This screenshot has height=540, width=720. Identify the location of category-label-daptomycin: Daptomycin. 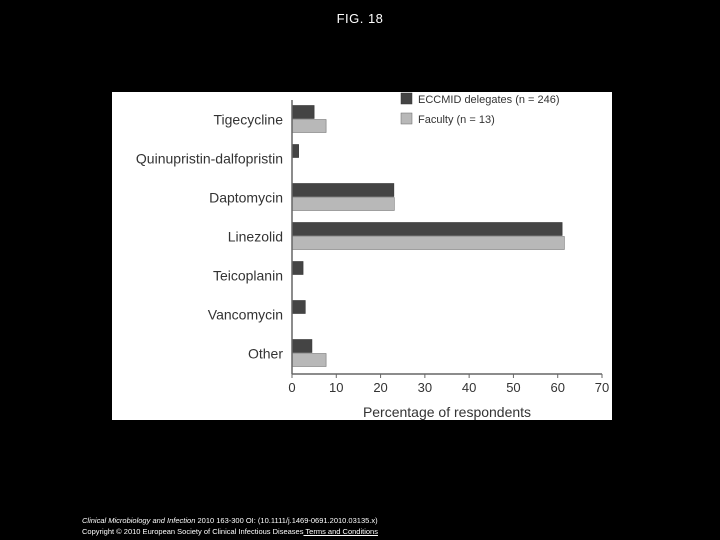
(246, 198).